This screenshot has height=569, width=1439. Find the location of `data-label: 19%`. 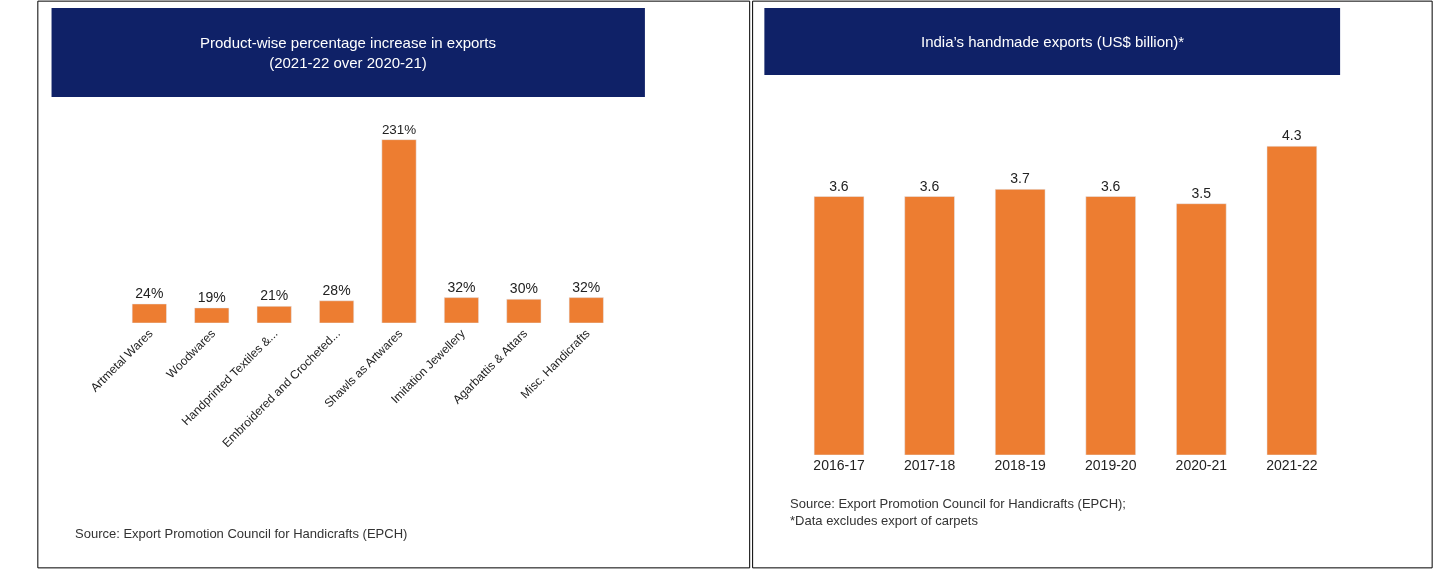

data-label: 19% is located at coordinates (211, 296).